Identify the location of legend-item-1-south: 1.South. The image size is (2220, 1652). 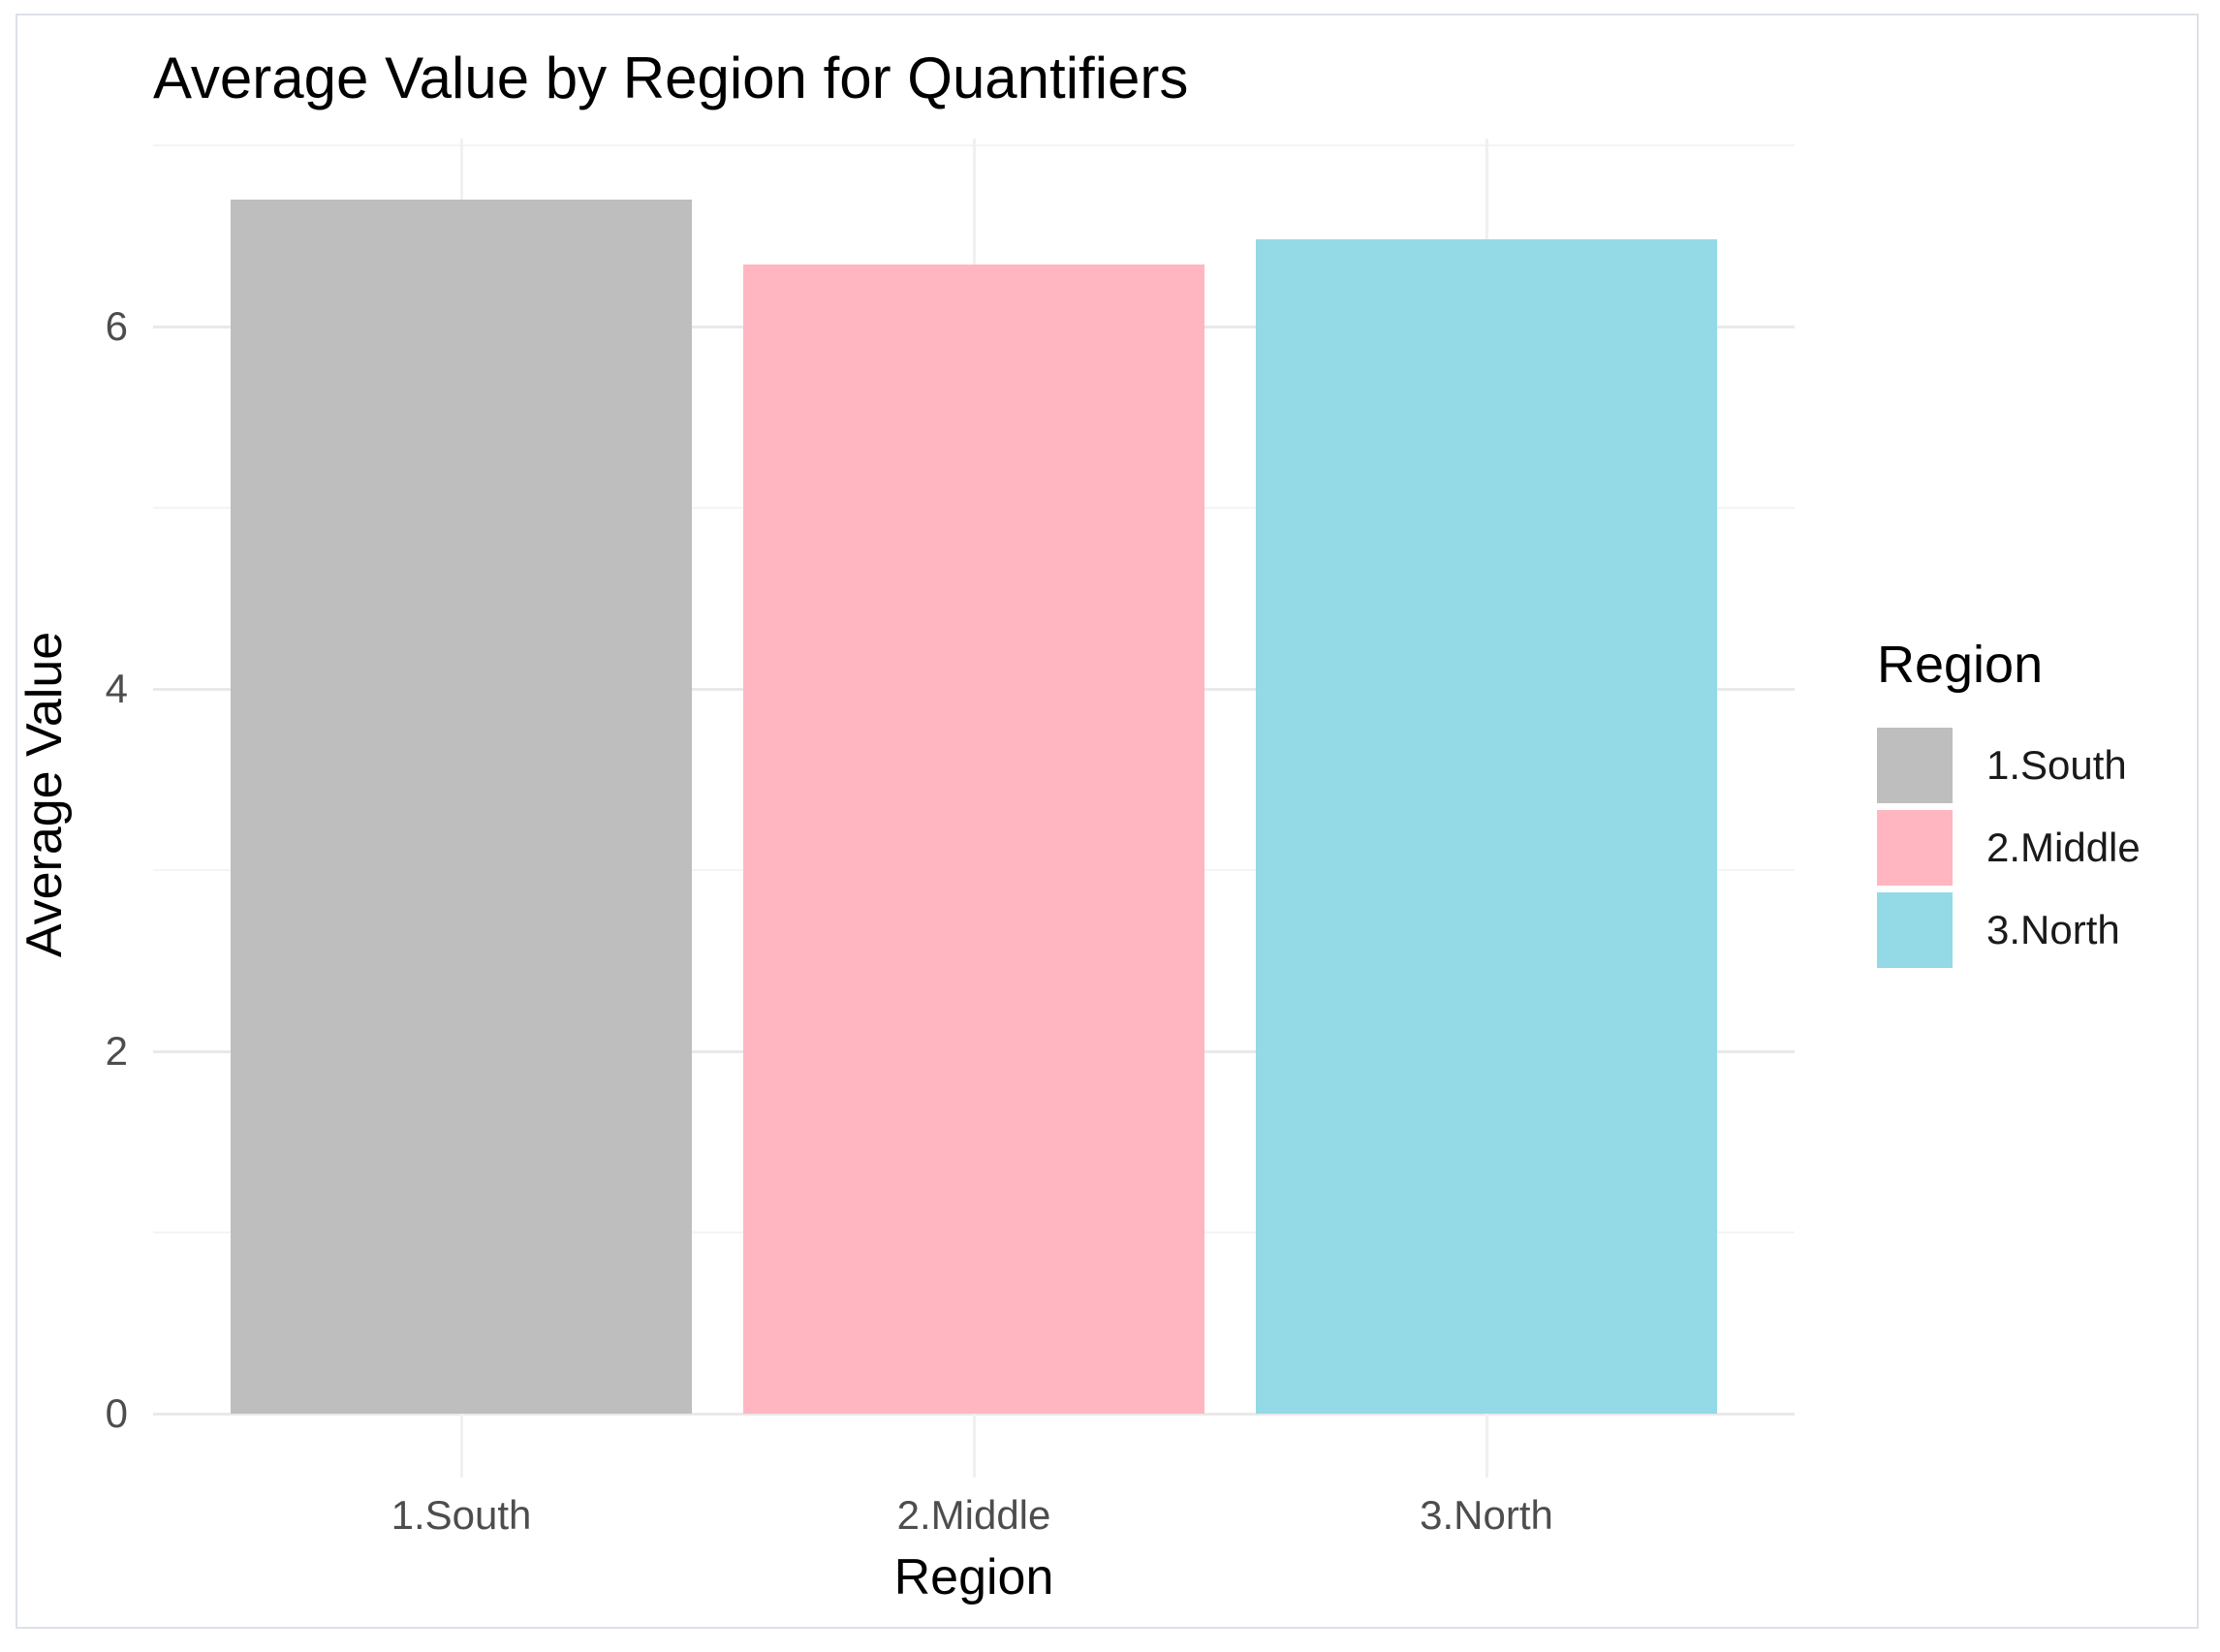
(2009, 765).